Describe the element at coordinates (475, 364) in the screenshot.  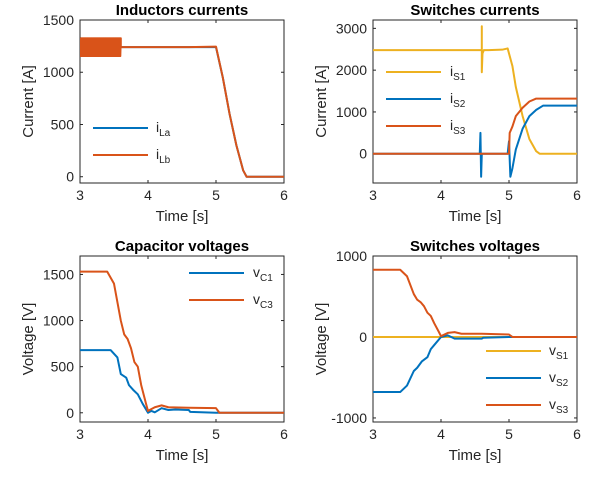
I see `series-line-v-S2` at that location.